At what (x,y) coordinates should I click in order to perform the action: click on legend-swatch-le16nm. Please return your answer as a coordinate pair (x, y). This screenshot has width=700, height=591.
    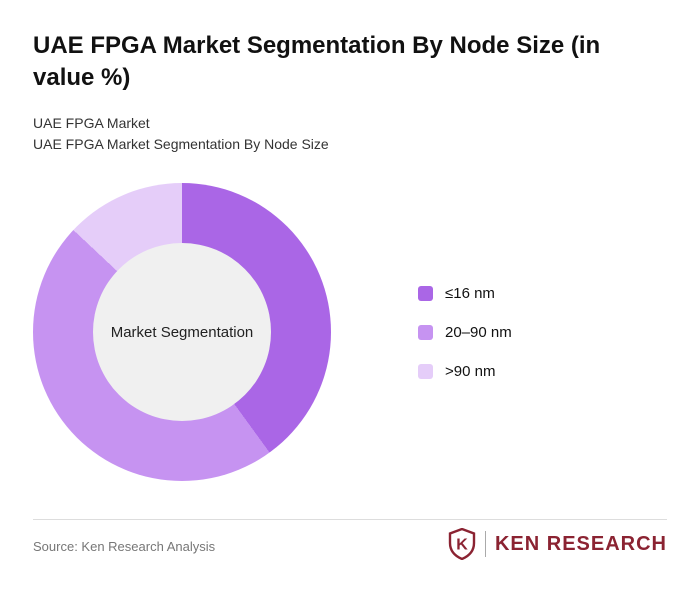
    Looking at the image, I should click on (425, 293).